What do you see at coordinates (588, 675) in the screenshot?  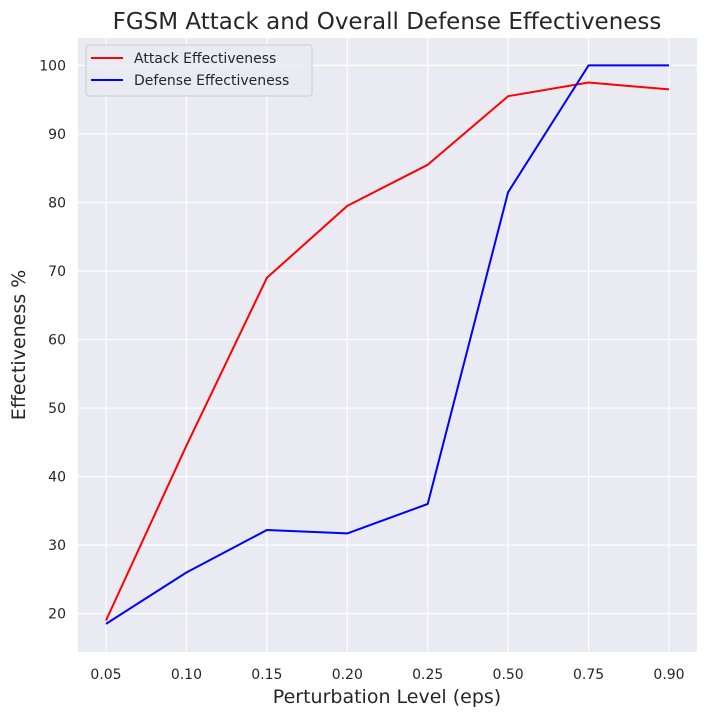 I see `x-tick-label: 0.75` at bounding box center [588, 675].